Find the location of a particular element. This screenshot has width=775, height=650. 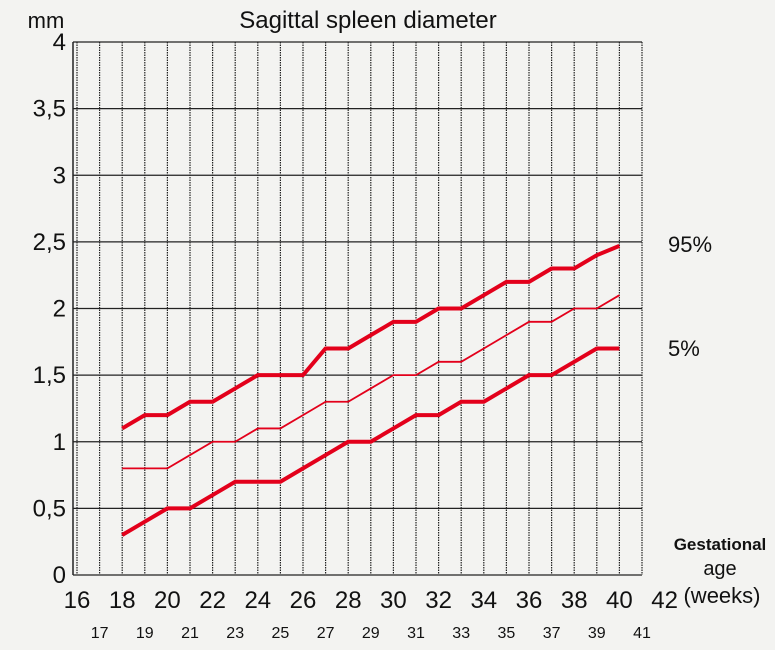

x-tick-label: 26 is located at coordinates (303, 600).